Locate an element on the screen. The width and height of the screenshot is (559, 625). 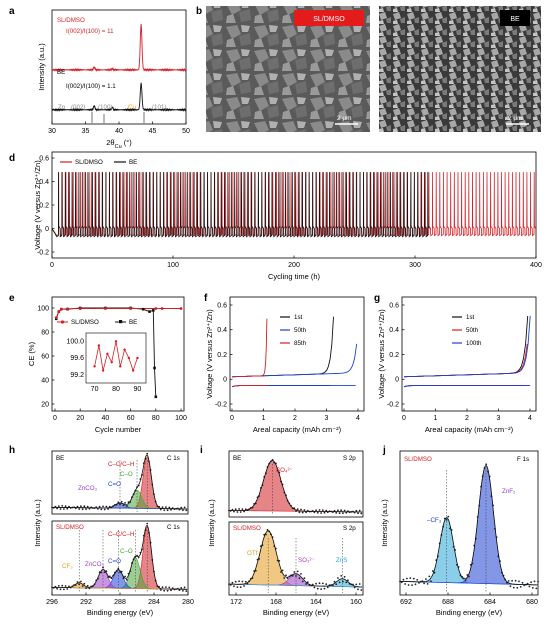
g-ytick-label: 0 is located at coordinates (397, 380).